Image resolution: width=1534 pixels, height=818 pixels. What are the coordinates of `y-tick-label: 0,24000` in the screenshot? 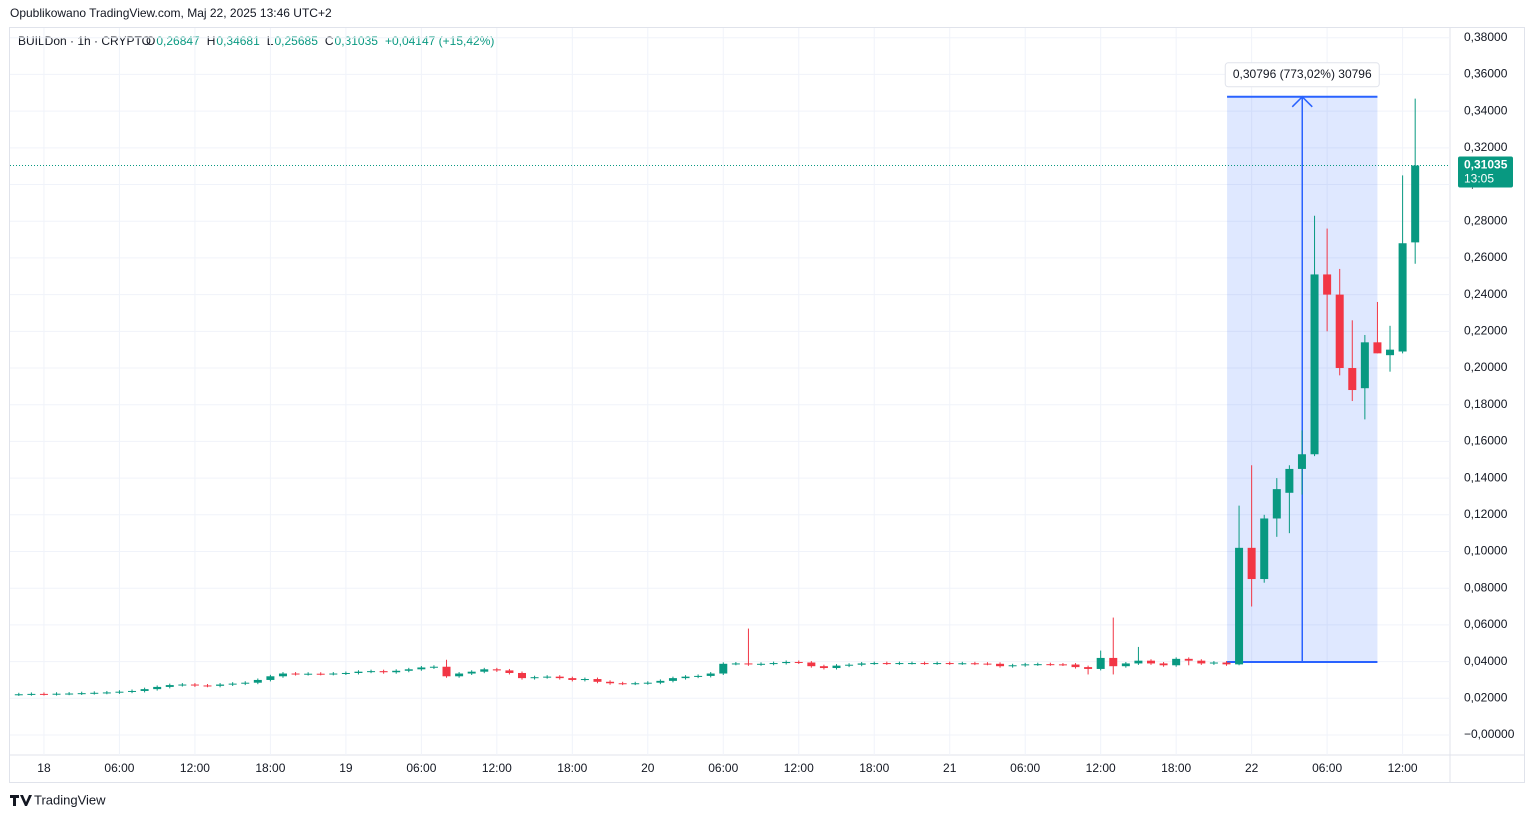 It's located at (1486, 294).